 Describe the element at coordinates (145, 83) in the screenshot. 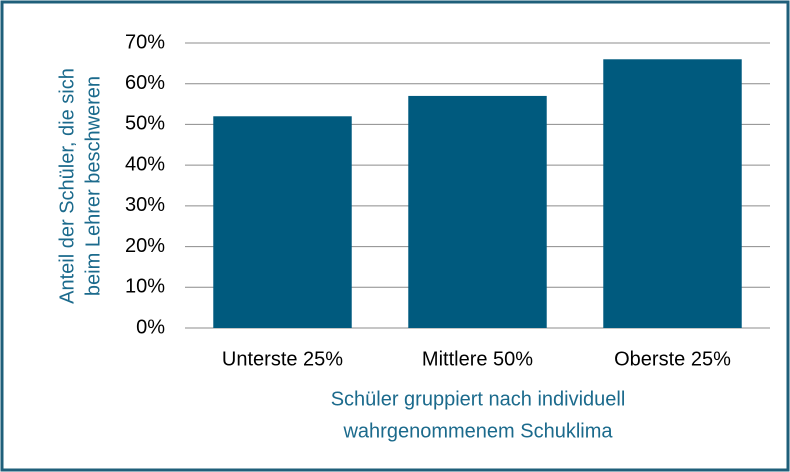

I see `y-tick-label: 60%` at that location.